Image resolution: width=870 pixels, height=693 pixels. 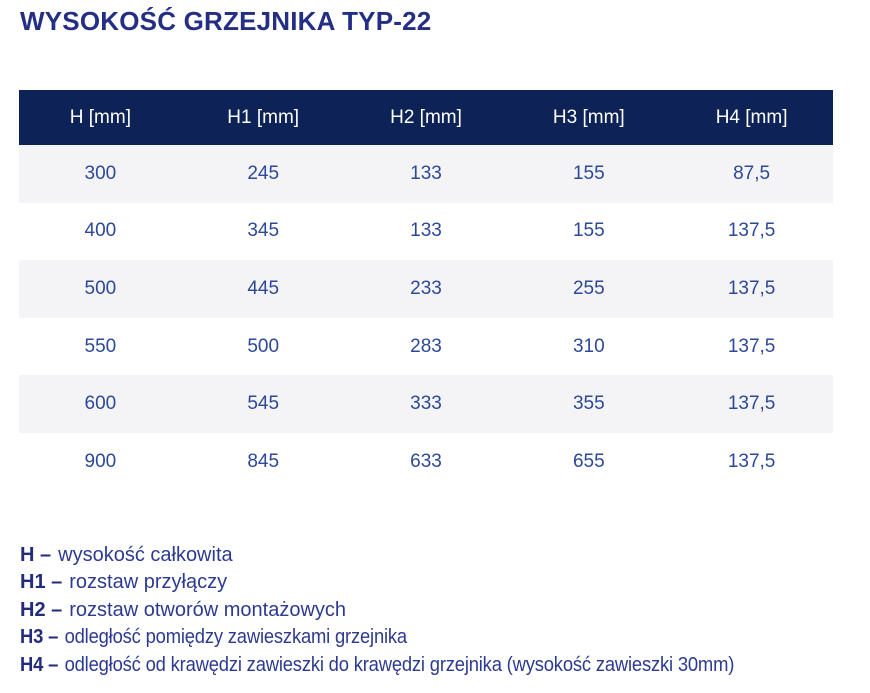 I want to click on legend-term: H3 –, so click(x=39, y=637).